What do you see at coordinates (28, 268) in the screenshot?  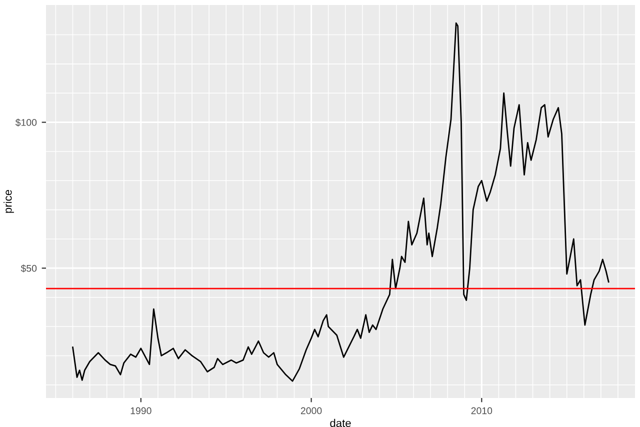 I see `y-tick-label: $50` at bounding box center [28, 268].